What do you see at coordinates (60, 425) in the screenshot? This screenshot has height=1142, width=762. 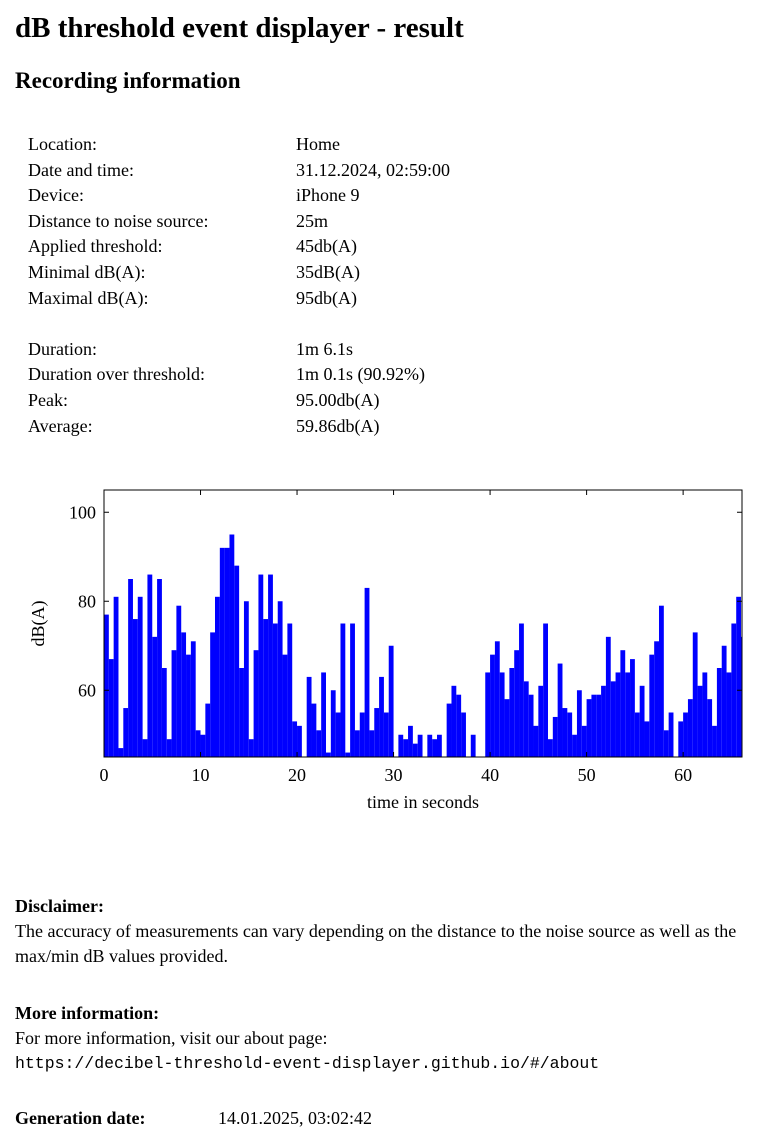 I see `stat-label: Average:` at bounding box center [60, 425].